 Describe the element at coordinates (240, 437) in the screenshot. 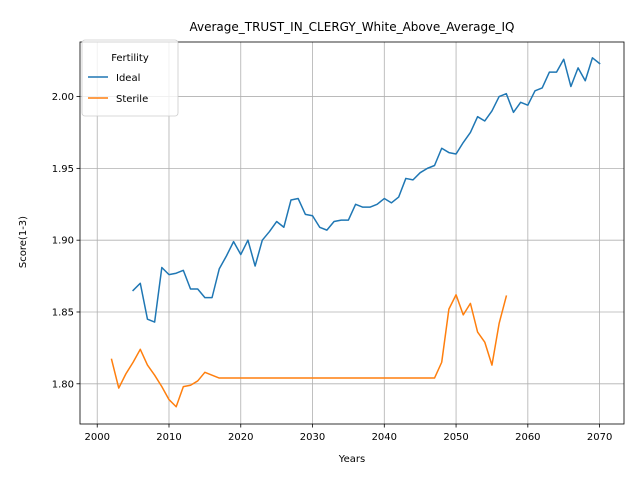

I see `x-tick-label: 2020` at that location.